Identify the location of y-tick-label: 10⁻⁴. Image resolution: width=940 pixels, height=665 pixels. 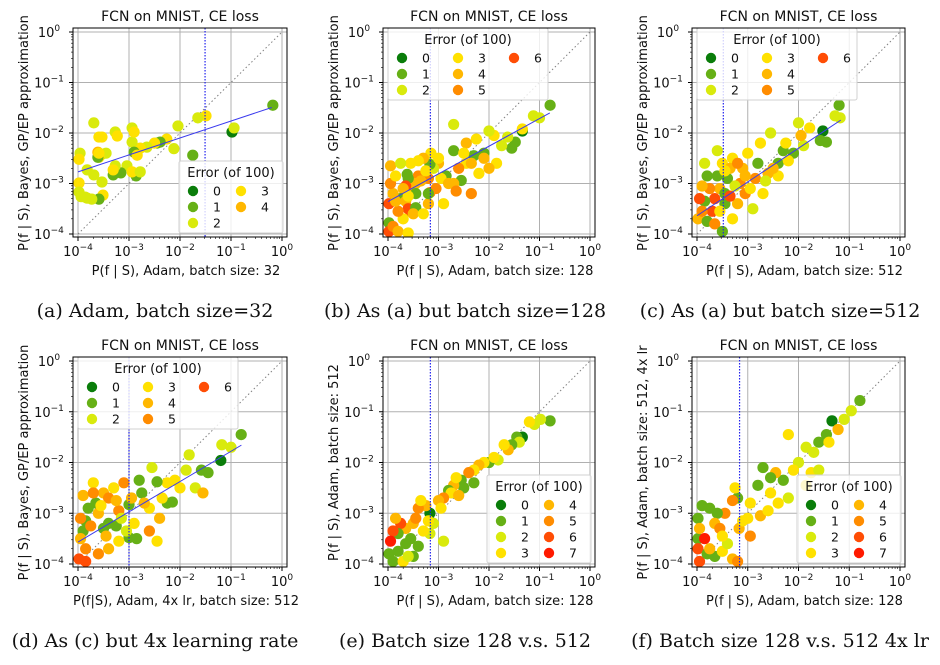
(668, 564).